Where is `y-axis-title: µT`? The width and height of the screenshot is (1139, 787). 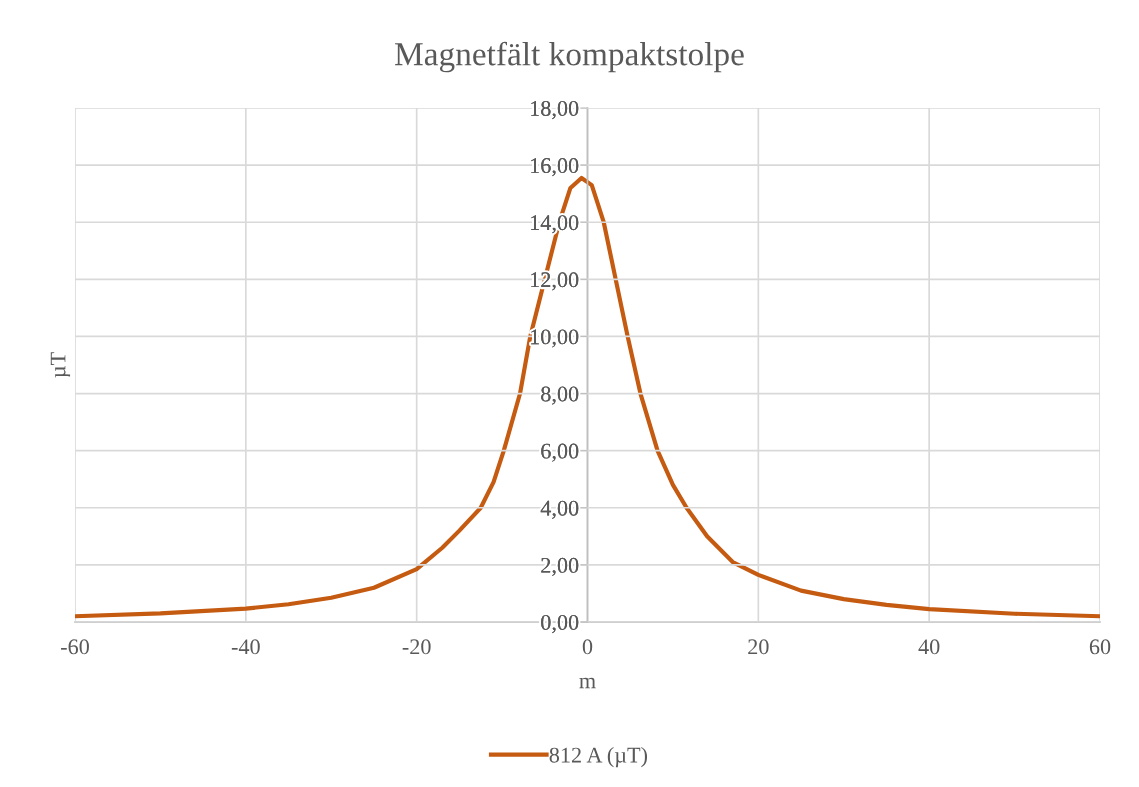
y-axis-title: µT is located at coordinates (60, 365).